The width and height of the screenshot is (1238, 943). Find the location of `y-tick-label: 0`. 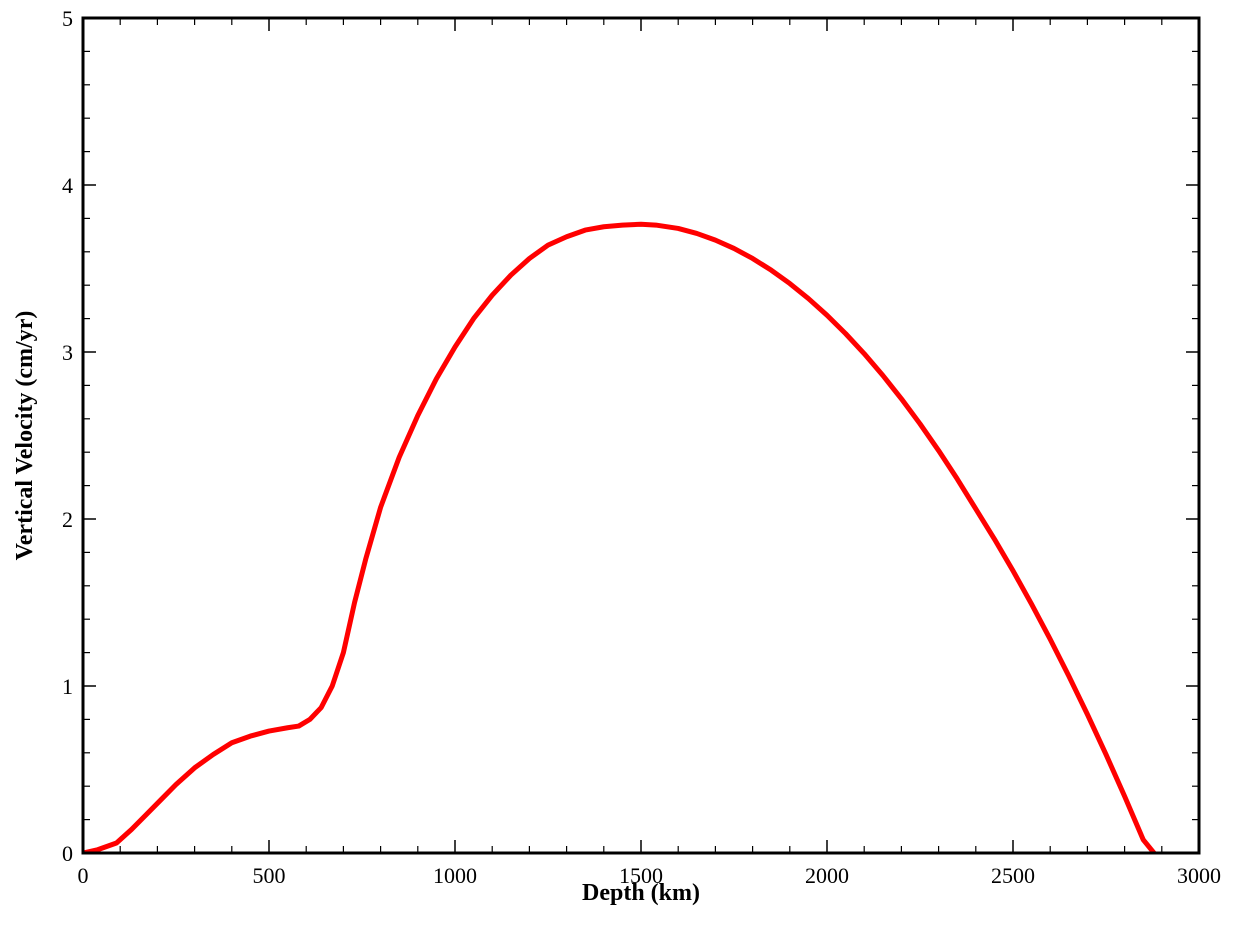

y-tick-label: 0 is located at coordinates (67, 853).